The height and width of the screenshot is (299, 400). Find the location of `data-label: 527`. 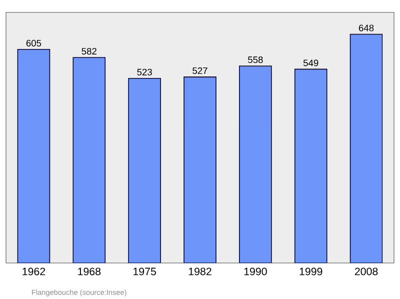

data-label: 527 is located at coordinates (200, 70).